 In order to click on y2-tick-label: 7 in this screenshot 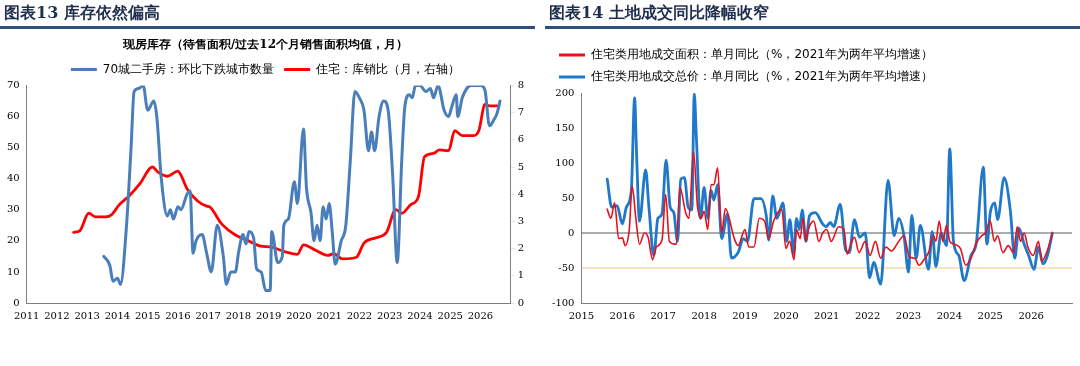, I will do `click(521, 112)`.